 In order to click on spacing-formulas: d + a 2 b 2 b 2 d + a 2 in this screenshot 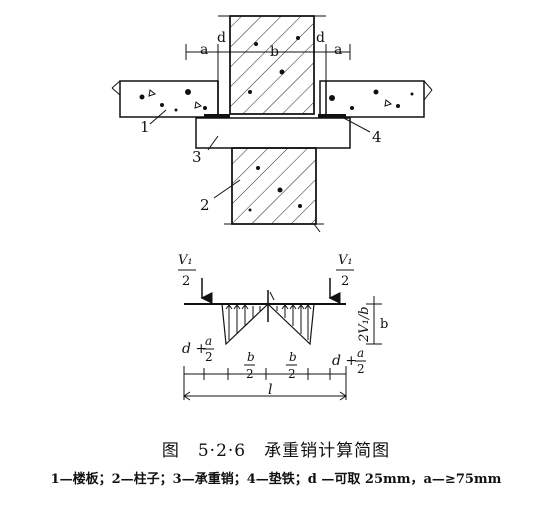, I will do `click(274, 357)`.